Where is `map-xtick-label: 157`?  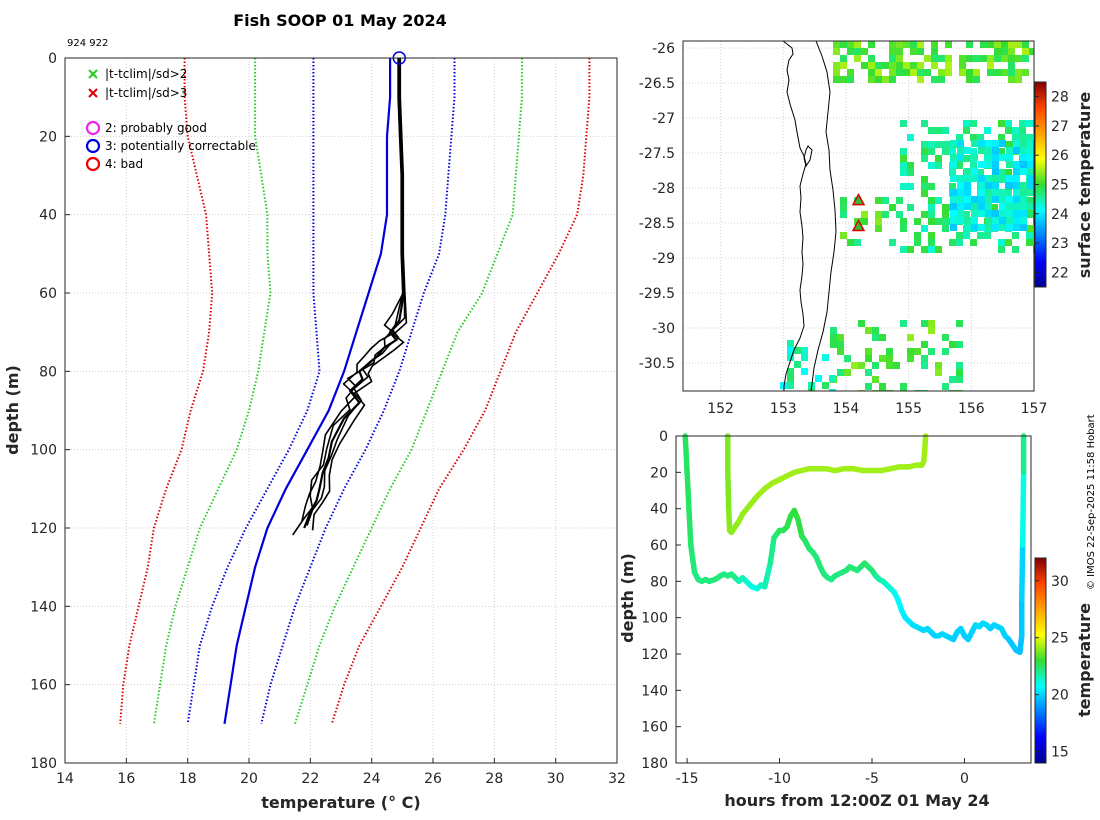 map-xtick-label: 157 is located at coordinates (1034, 409).